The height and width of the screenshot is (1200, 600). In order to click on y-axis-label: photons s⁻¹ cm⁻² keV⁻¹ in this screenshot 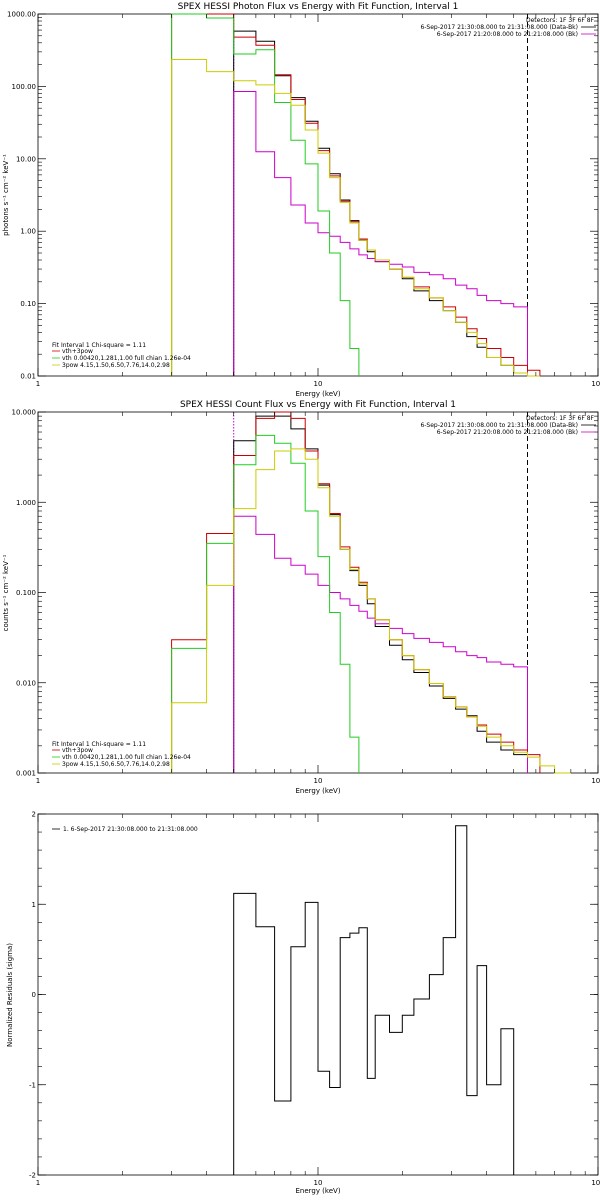, I will do `click(6, 195)`.